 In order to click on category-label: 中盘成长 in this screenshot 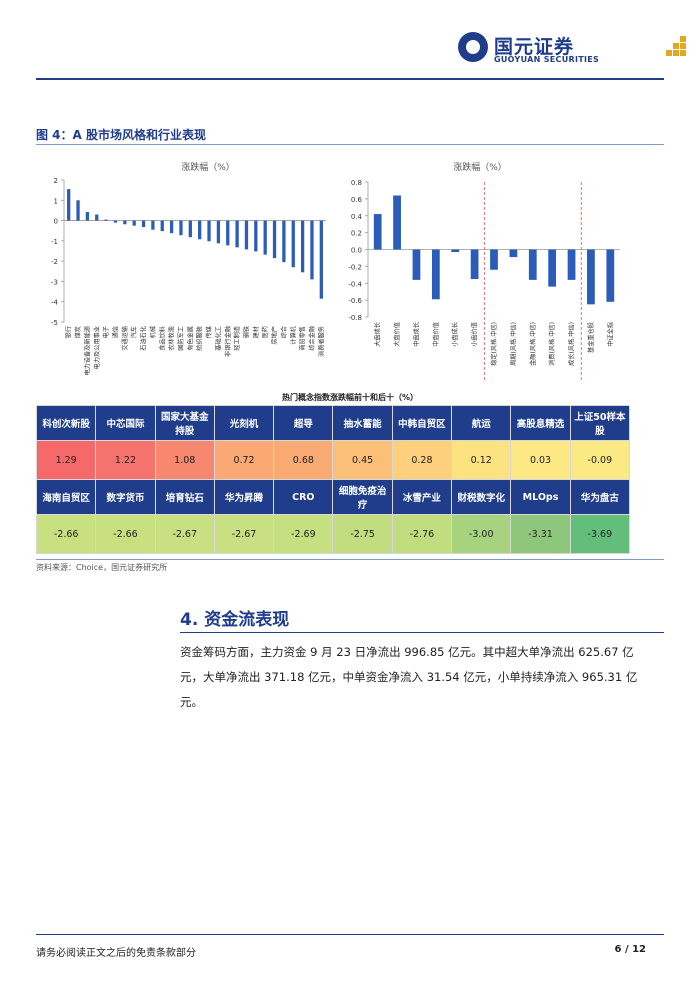, I will do `click(416, 334)`.